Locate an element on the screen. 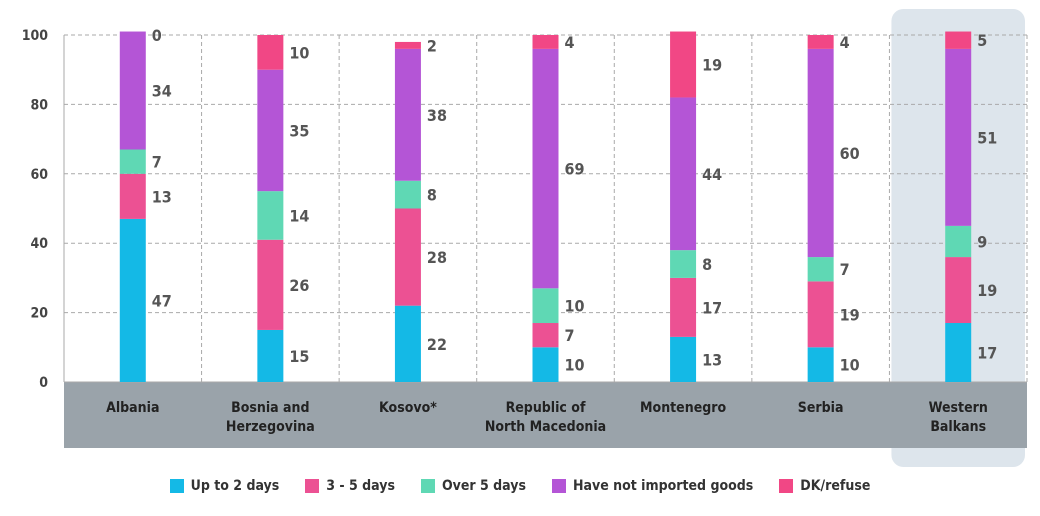  data-label: 44 is located at coordinates (712, 174).